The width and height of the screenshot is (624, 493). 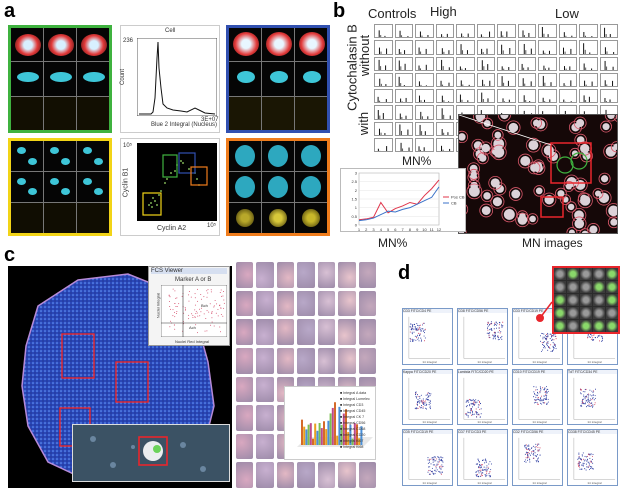 I want to click on histogram-ylabel: Count, so click(x=123, y=77).